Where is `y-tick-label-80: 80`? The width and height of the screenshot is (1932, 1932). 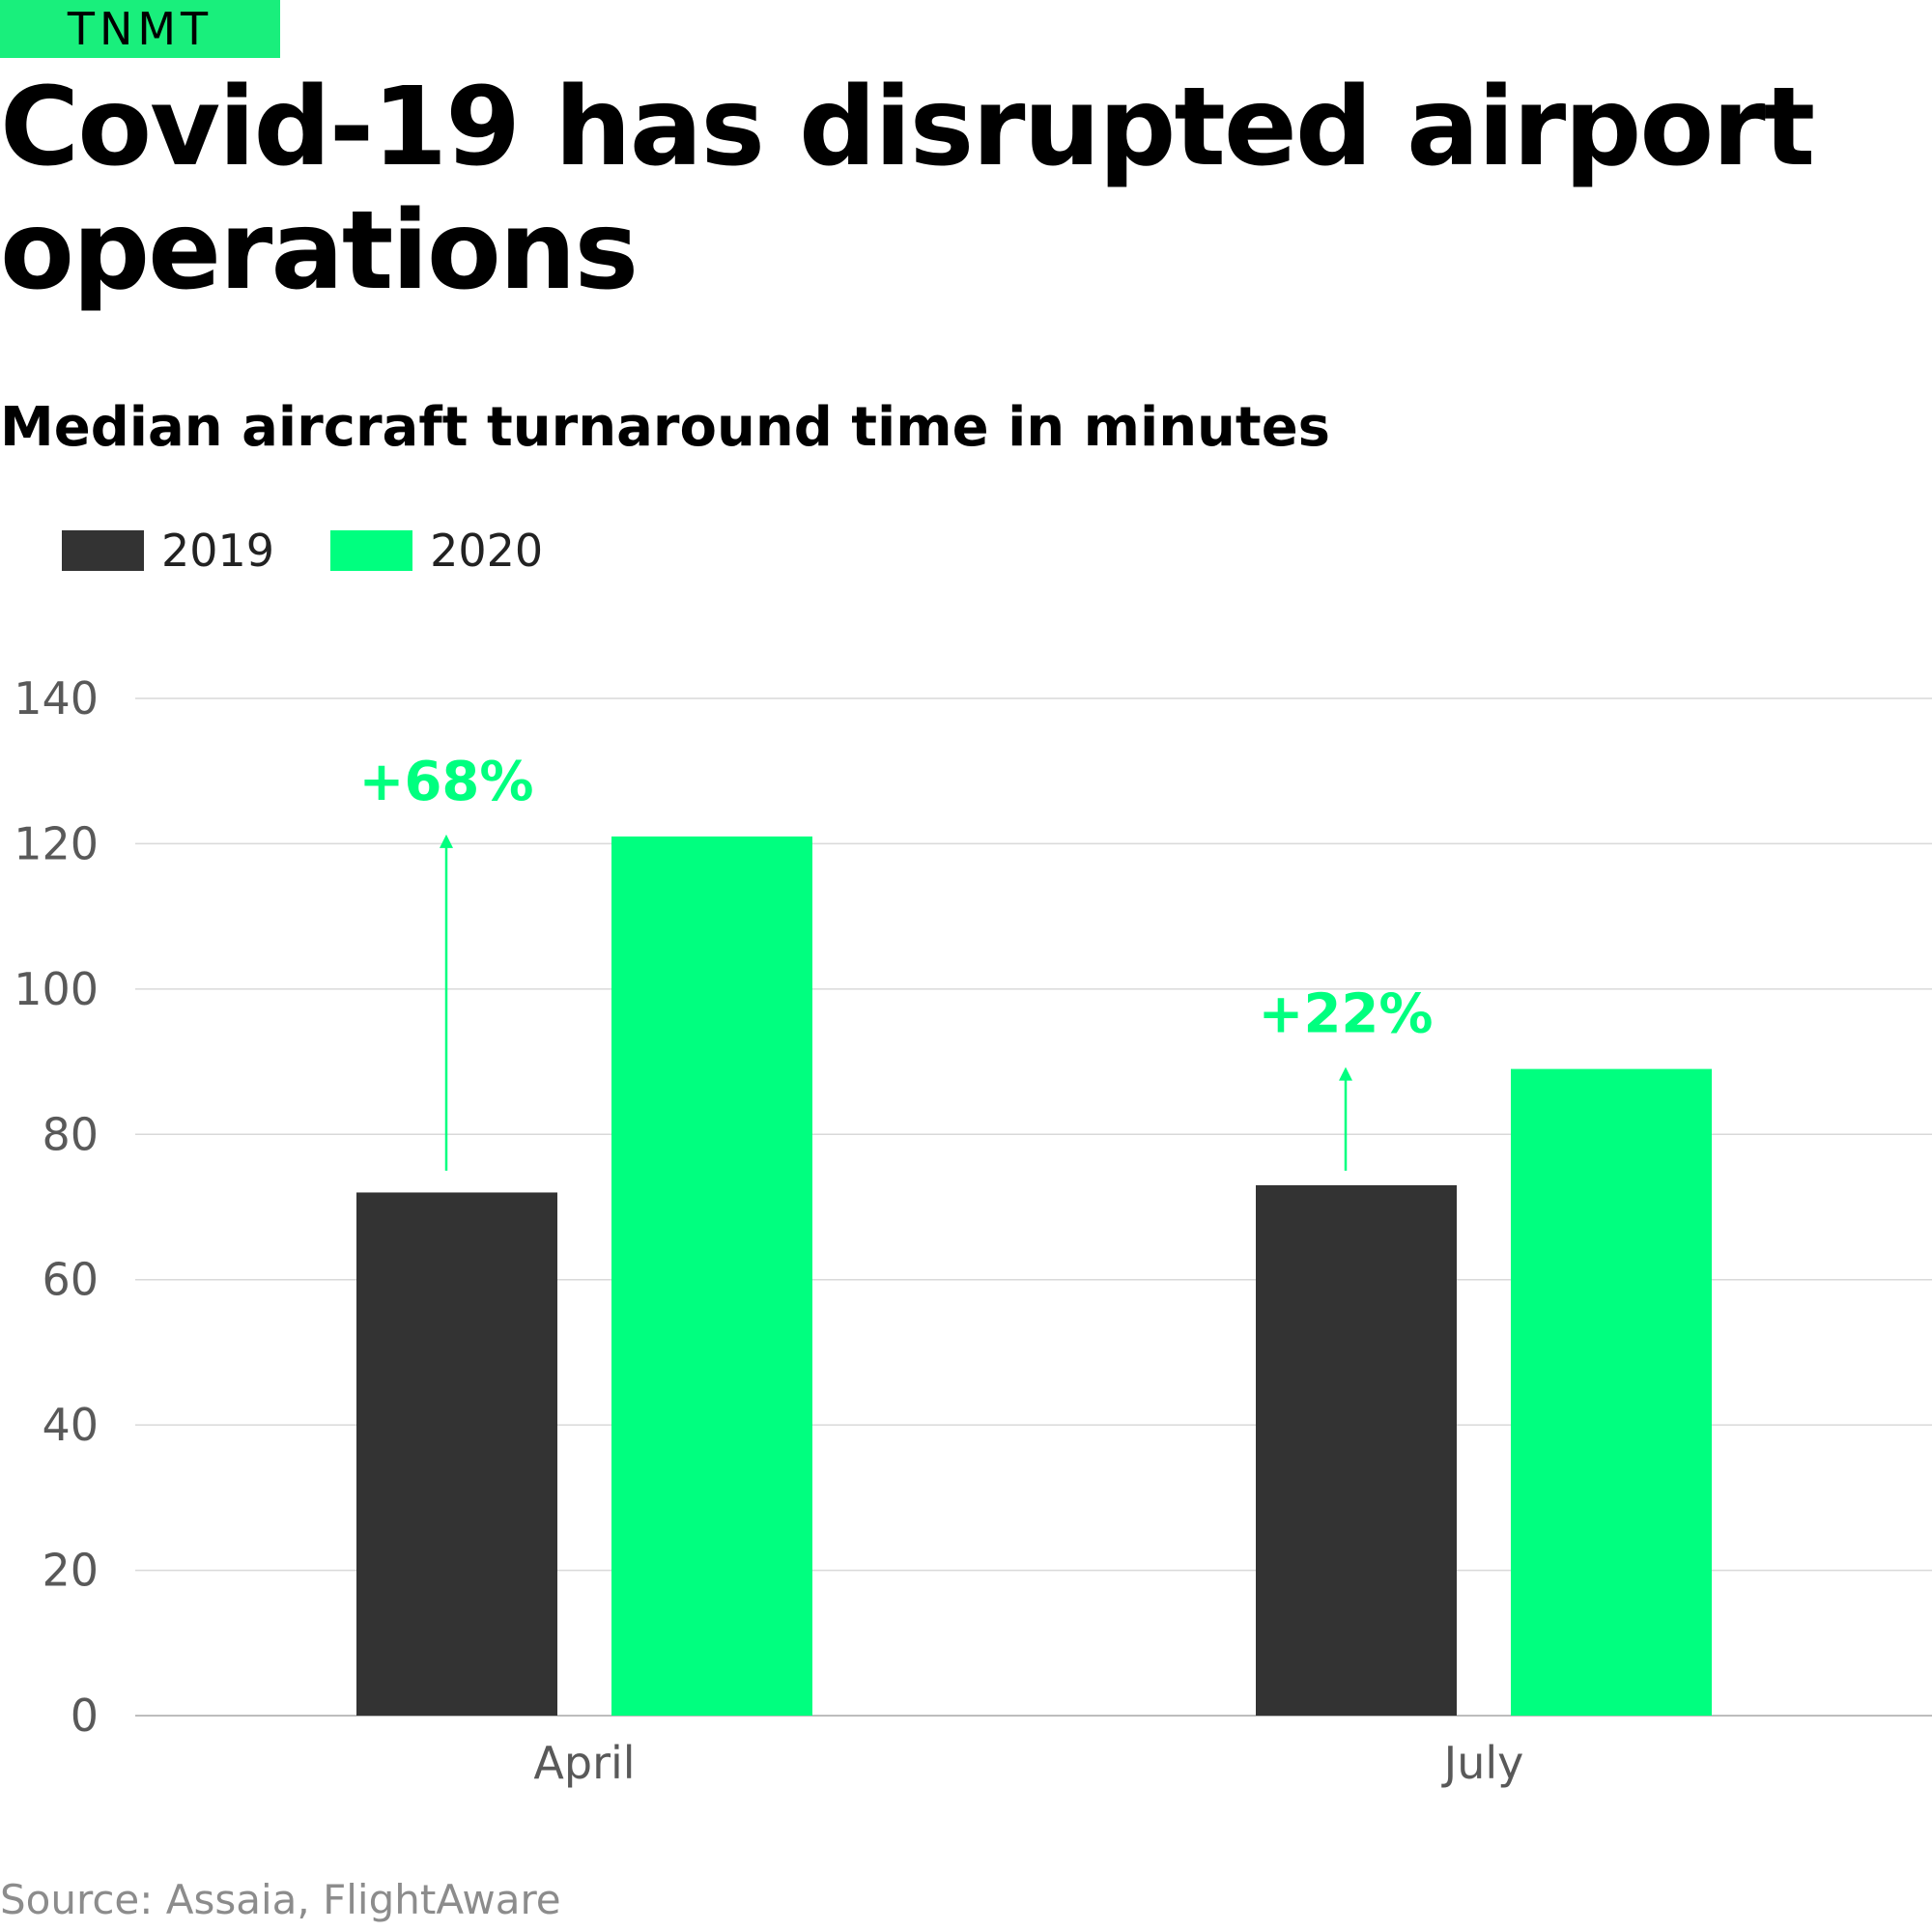 y-tick-label-80: 80 is located at coordinates (70, 1134).